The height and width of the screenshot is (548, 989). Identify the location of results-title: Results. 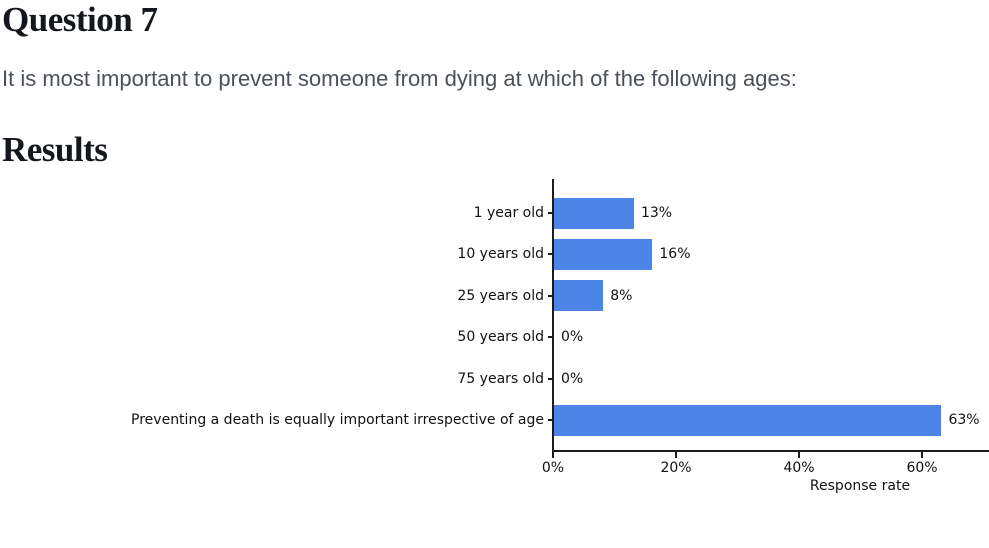
(55, 149).